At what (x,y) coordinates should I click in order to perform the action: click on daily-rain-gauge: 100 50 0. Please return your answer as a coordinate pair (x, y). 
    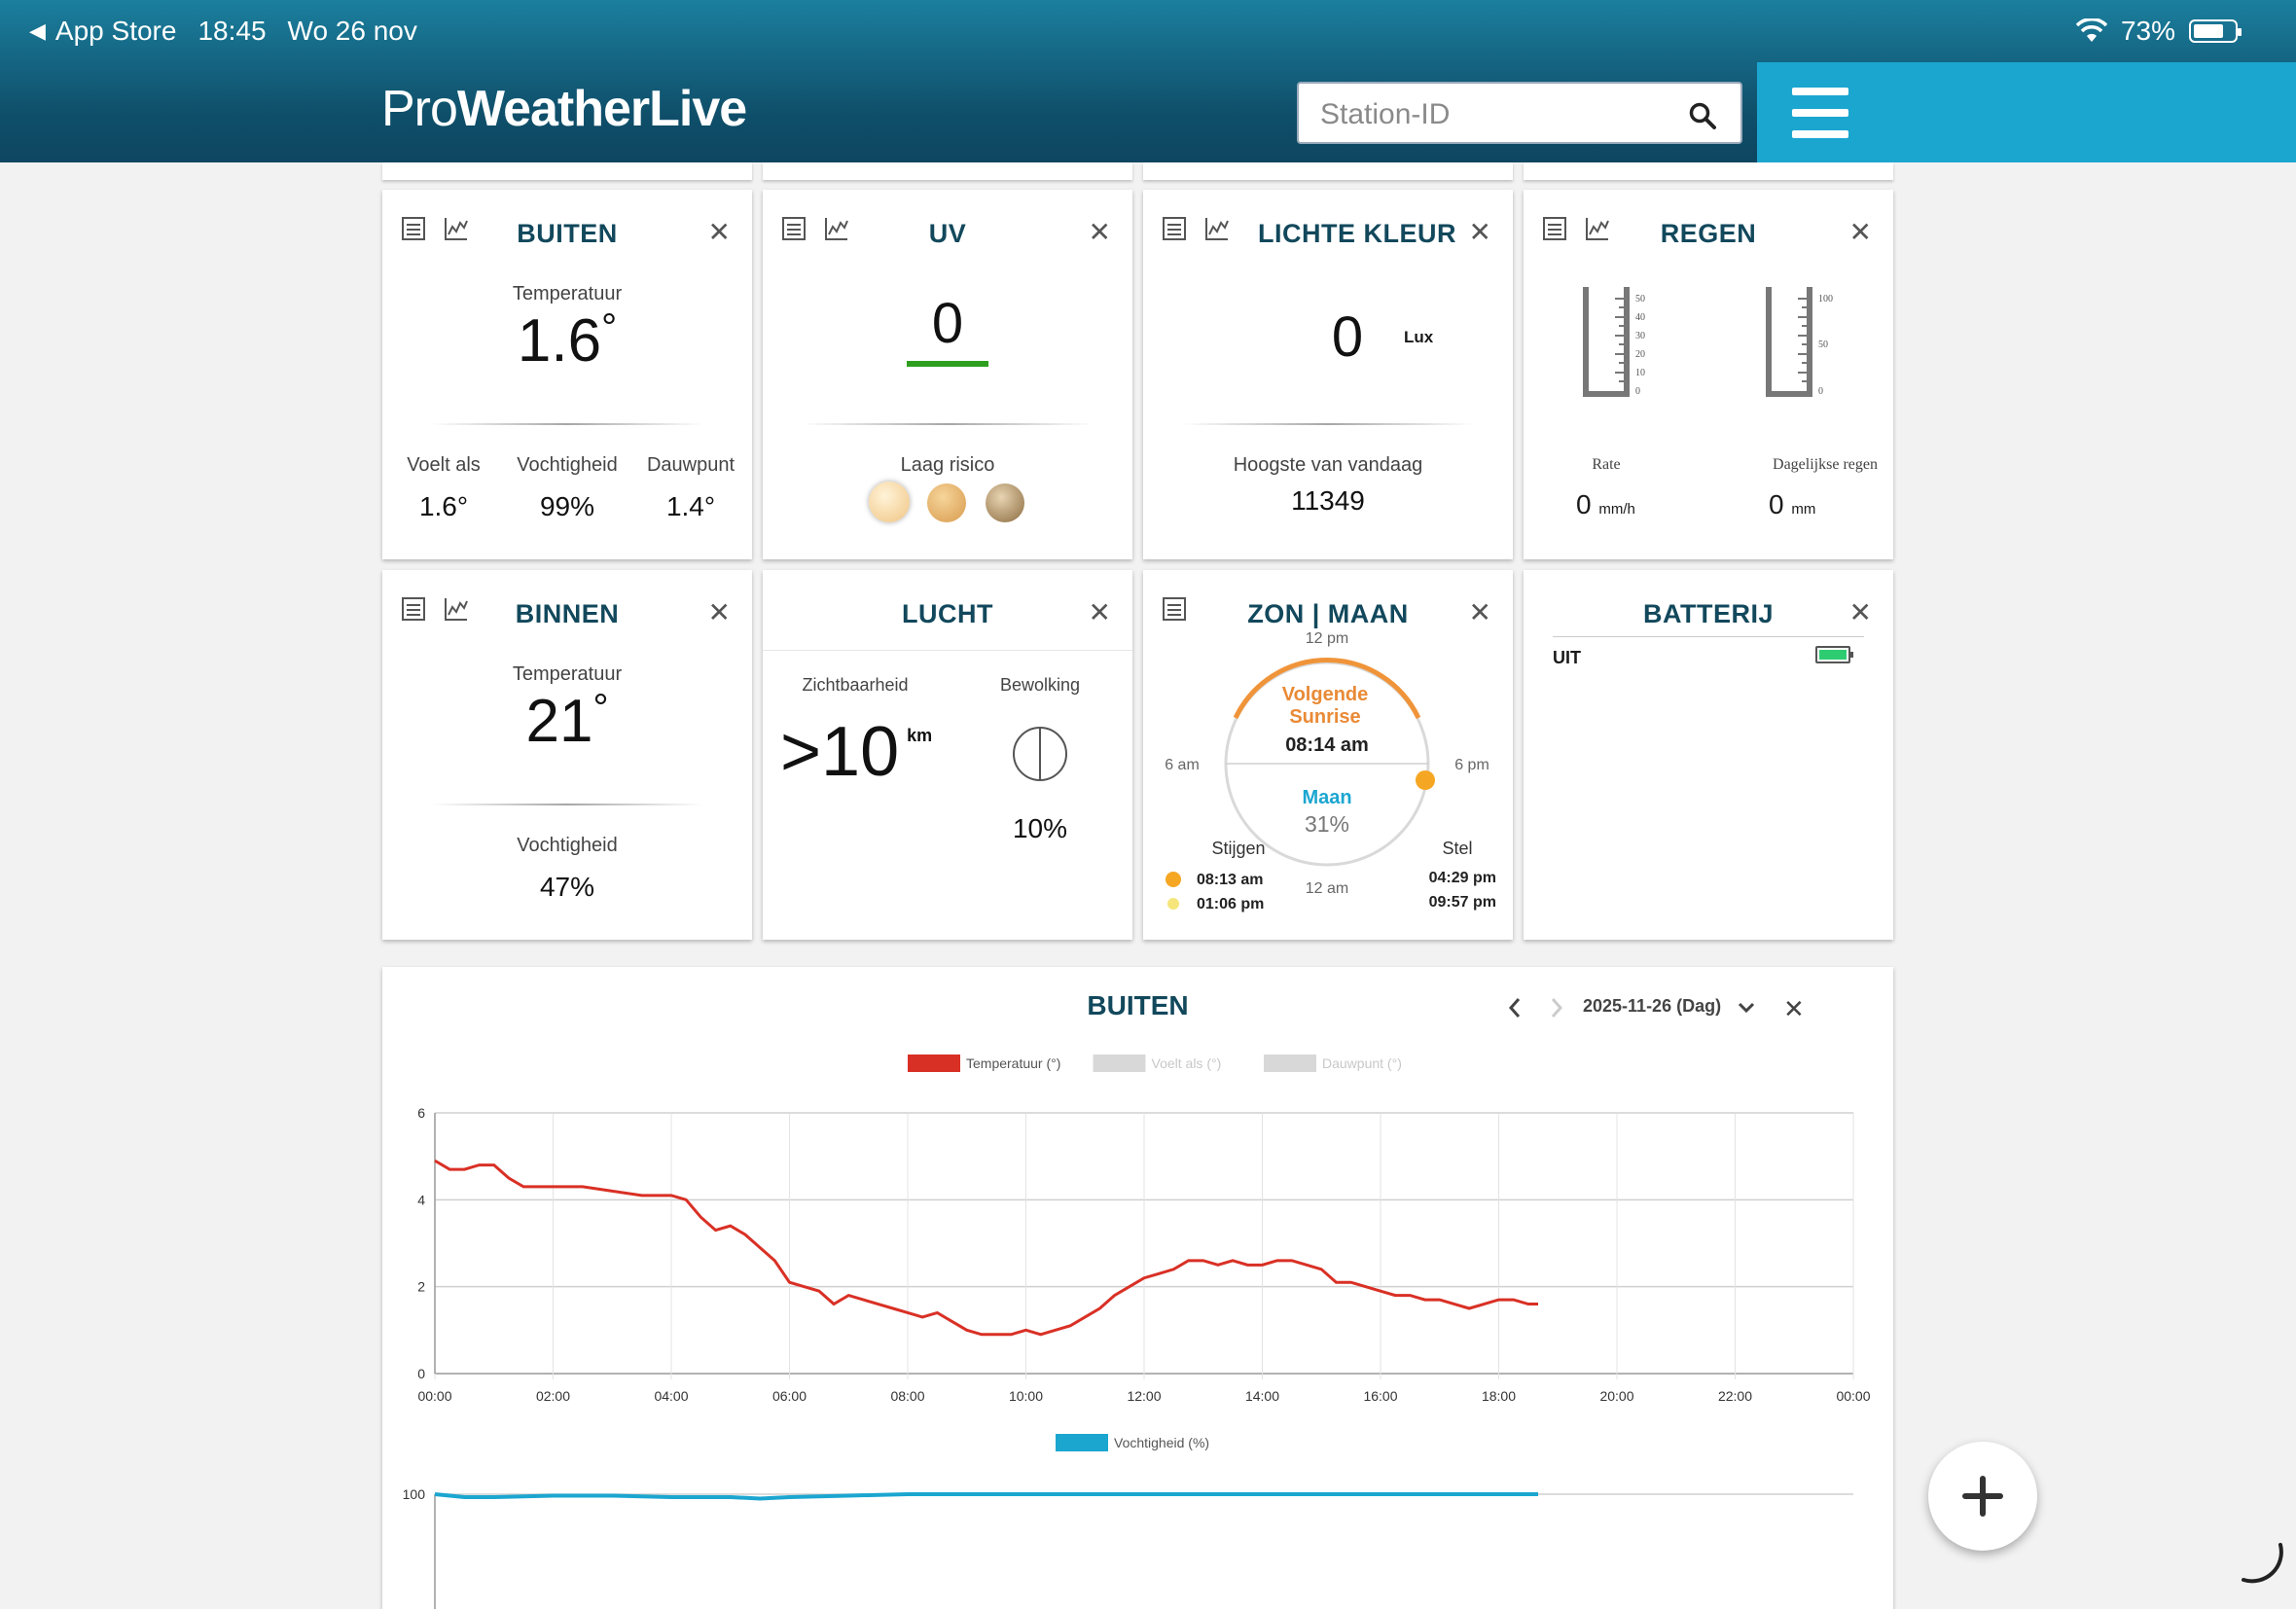
    Looking at the image, I should click on (1799, 342).